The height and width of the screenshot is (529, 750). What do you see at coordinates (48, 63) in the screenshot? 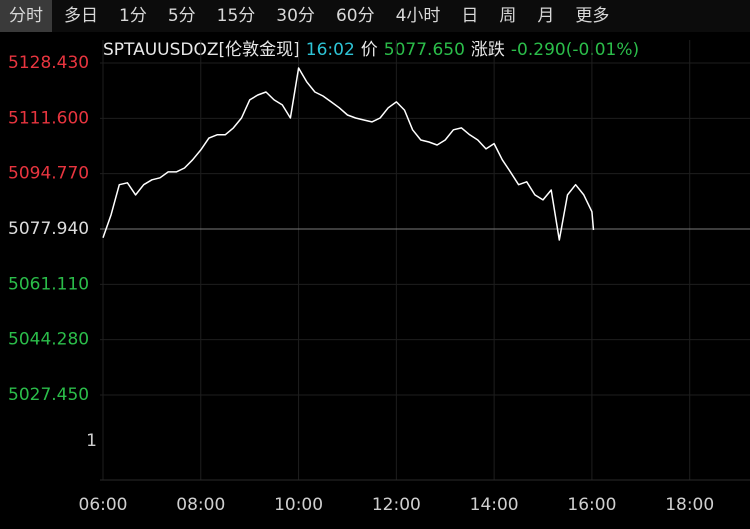
I see `y-tick-label: 5128.430` at bounding box center [48, 63].